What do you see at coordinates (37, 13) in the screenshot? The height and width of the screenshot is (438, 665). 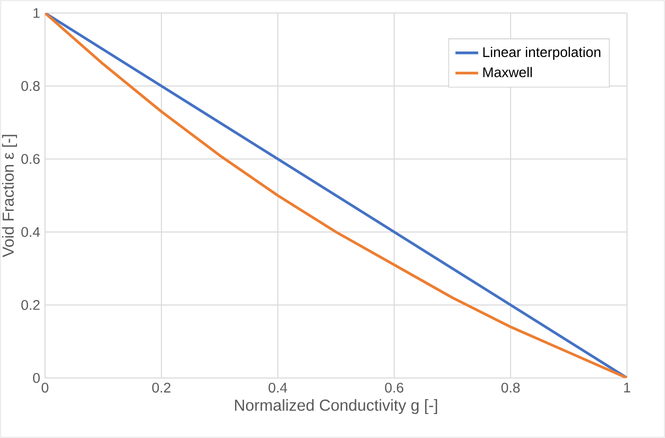 I see `y-tick-label: 1` at bounding box center [37, 13].